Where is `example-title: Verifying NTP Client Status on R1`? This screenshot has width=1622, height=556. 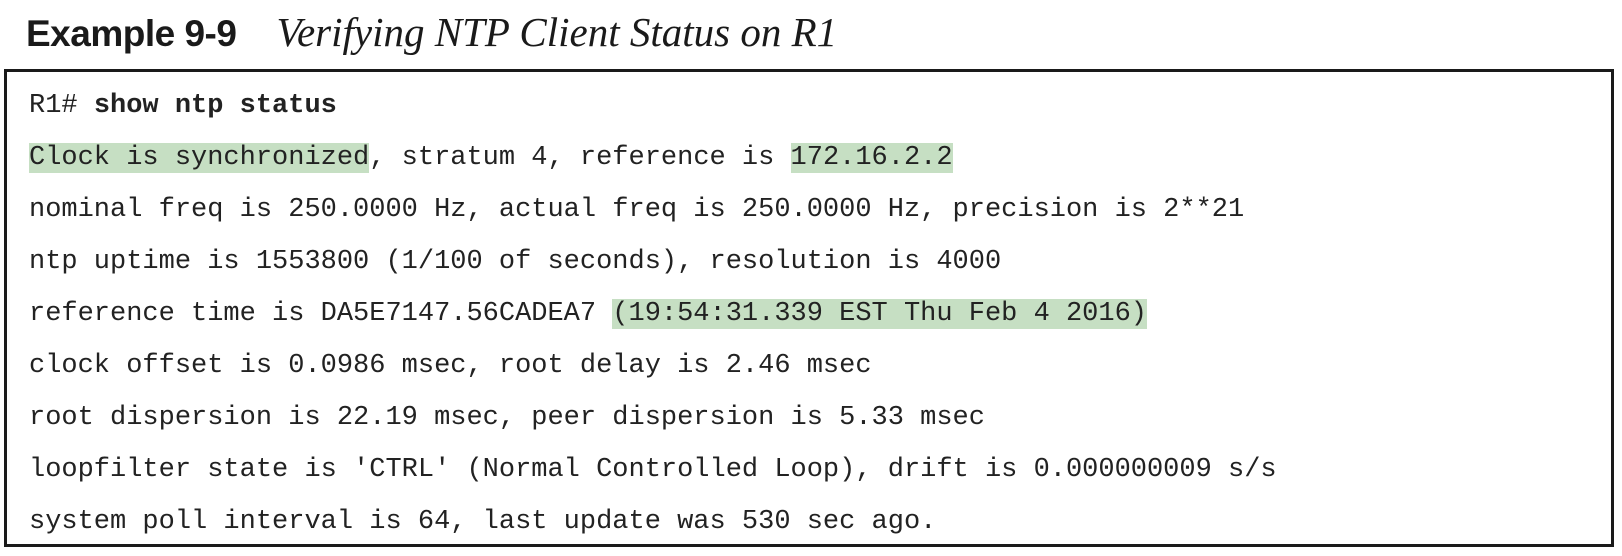
example-title: Verifying NTP Client Status on R1 is located at coordinates (557, 32).